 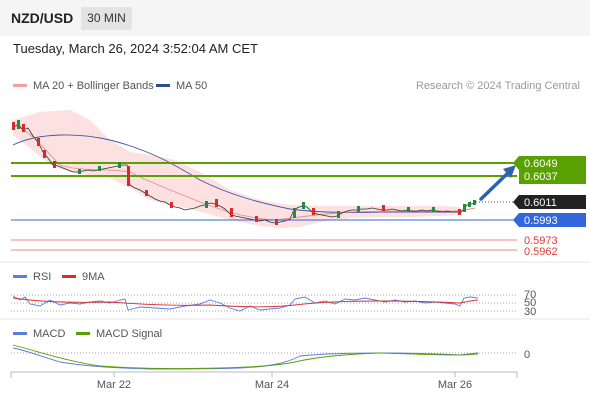 I want to click on ma9-legend-label: 9MA, so click(x=93, y=277).